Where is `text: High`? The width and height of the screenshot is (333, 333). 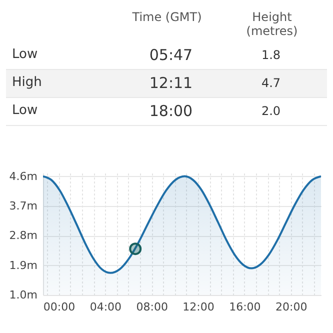 text: High is located at coordinates (27, 82).